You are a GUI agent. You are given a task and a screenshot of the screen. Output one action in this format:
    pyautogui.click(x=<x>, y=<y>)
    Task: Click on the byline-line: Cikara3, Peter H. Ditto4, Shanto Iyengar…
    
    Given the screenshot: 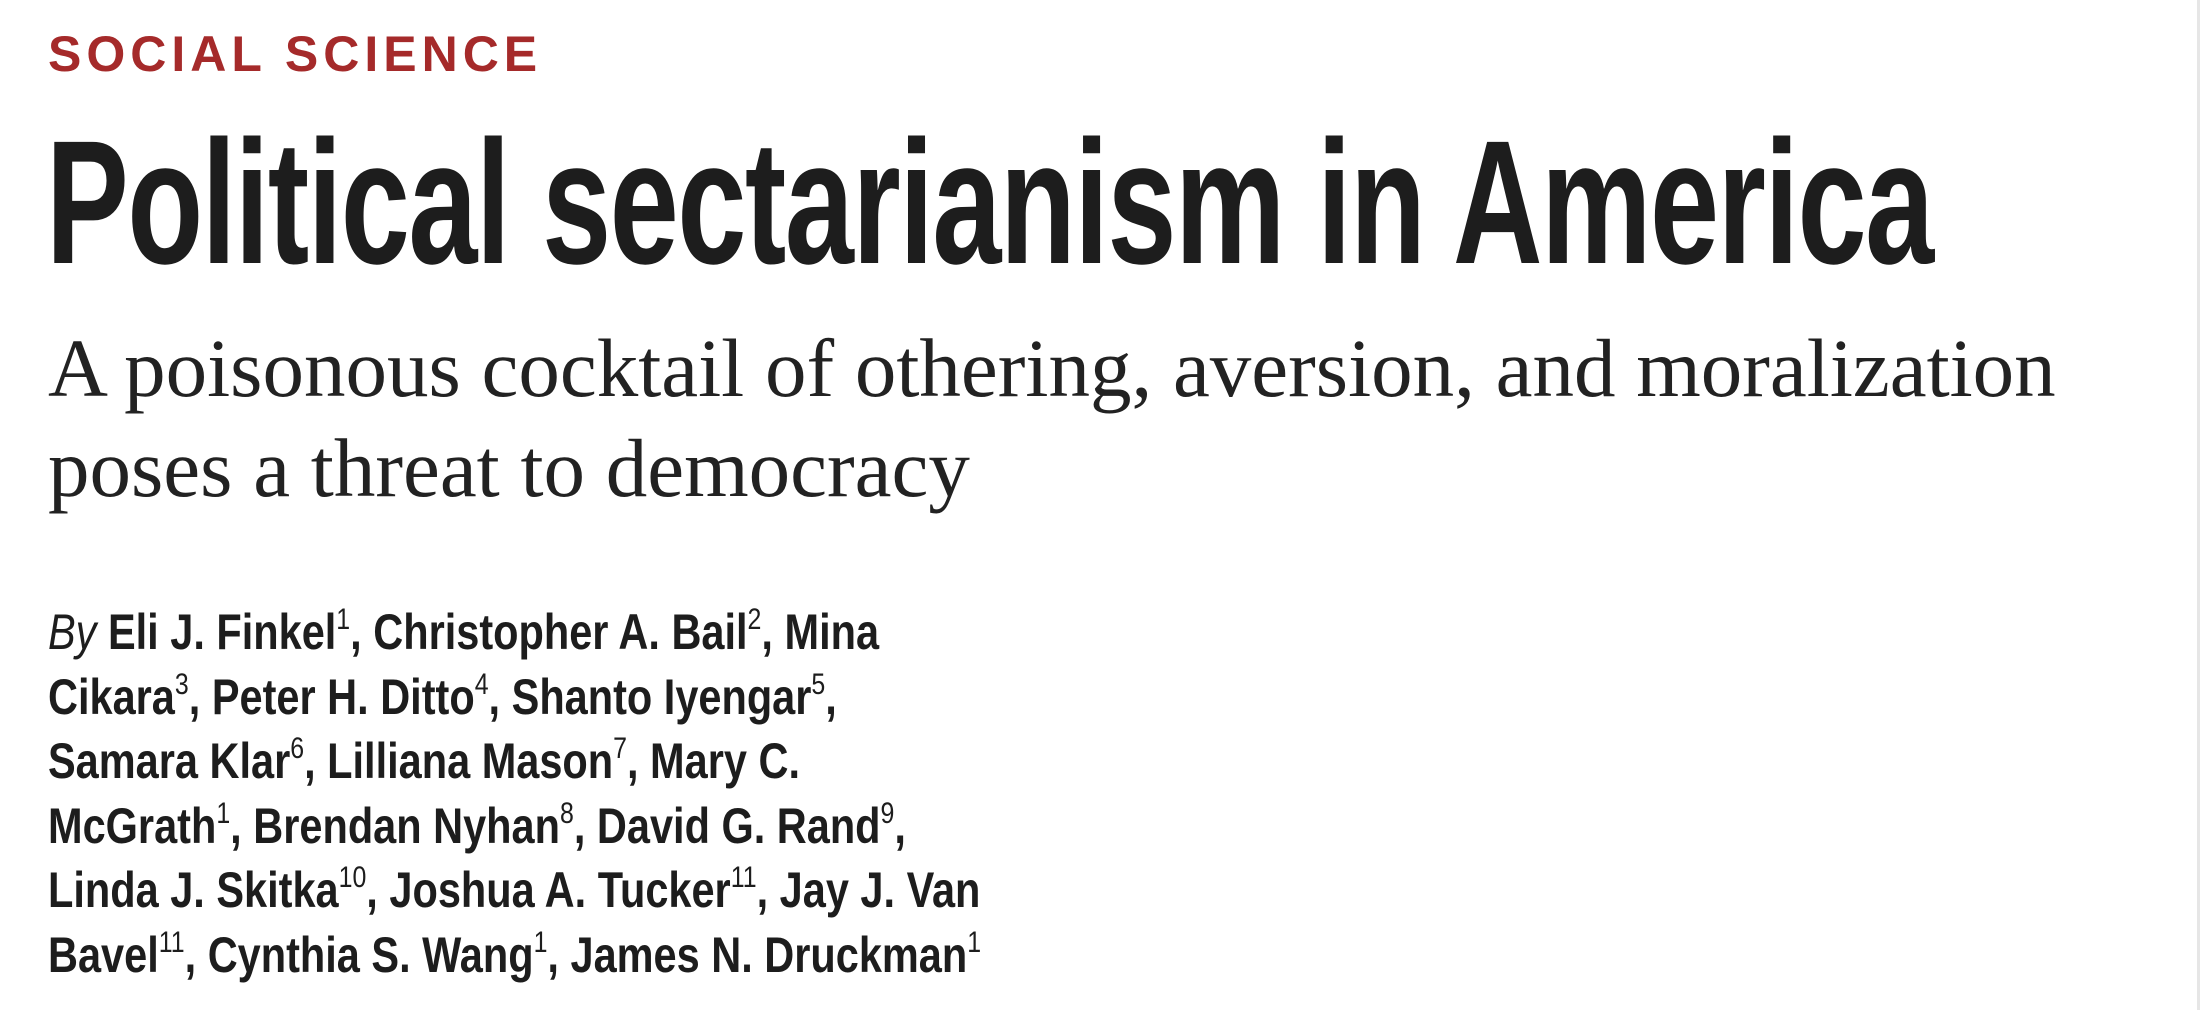 What is the action you would take?
    pyautogui.click(x=442, y=696)
    